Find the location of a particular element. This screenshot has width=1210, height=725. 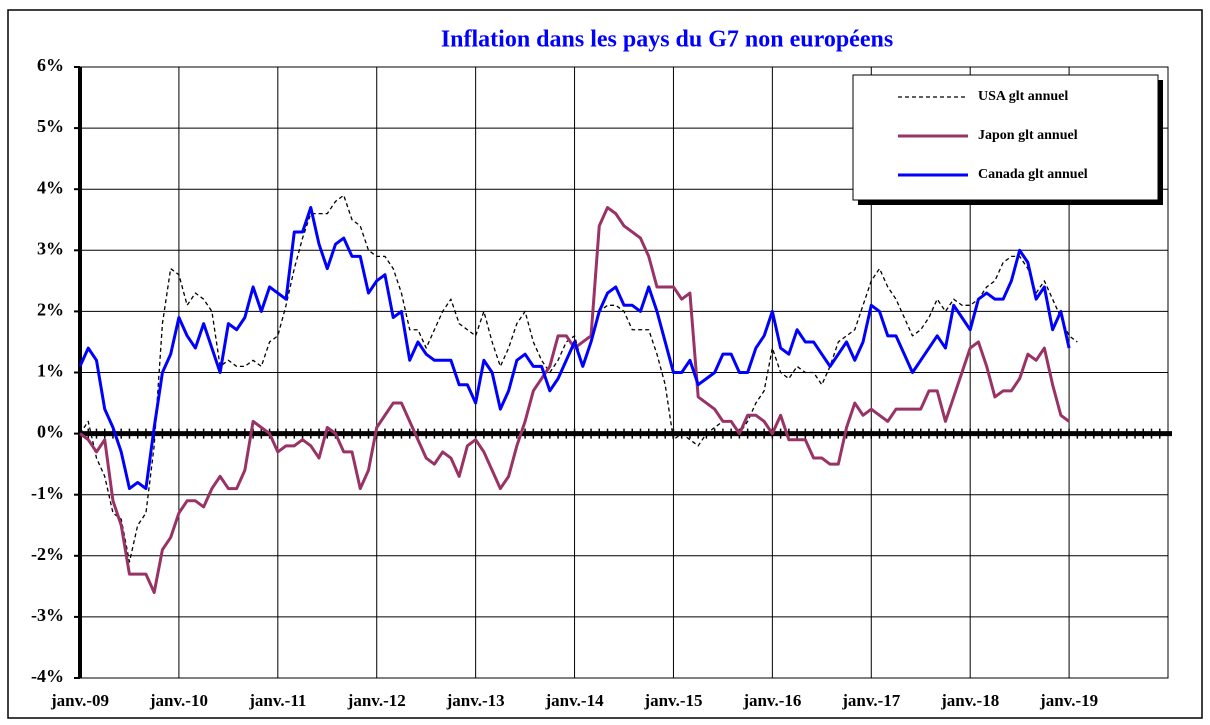

y-tick-label: -1% is located at coordinates (47, 493).